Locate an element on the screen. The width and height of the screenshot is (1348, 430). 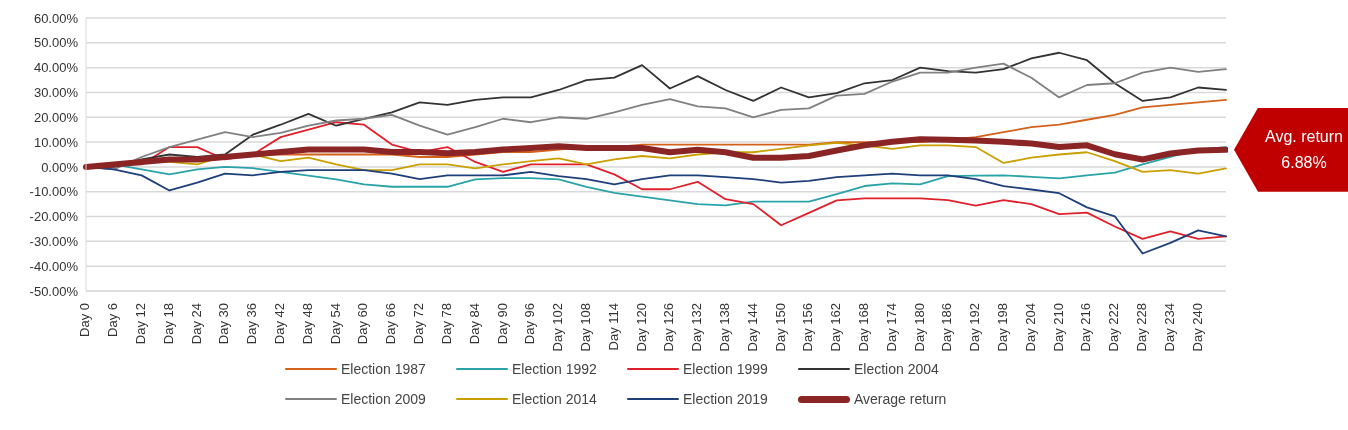
y-tick-label: -10.00% is located at coordinates (54, 192).